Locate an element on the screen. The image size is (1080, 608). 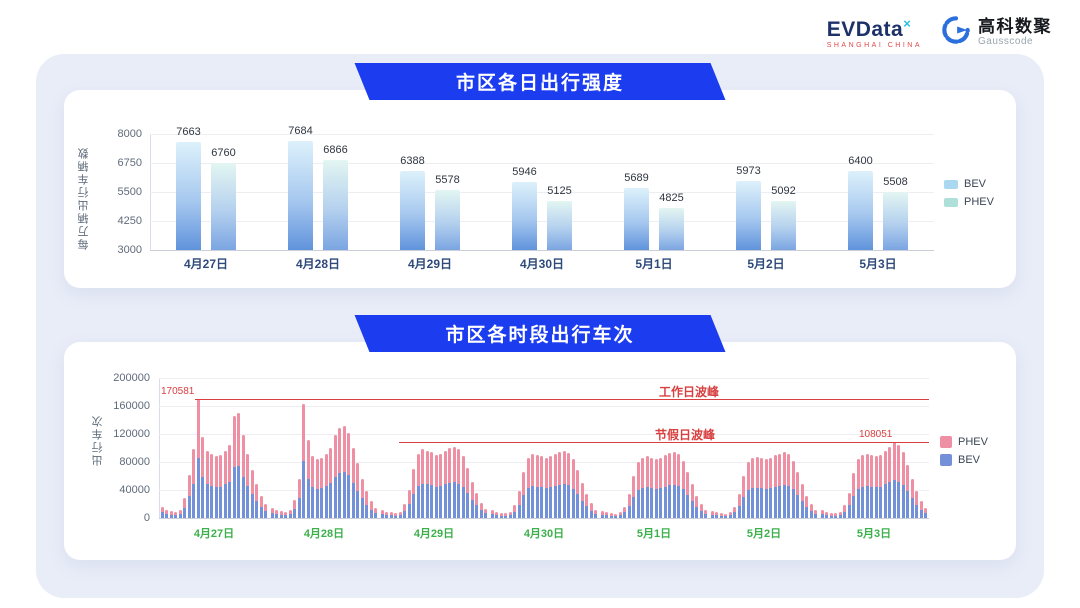
gausscode-subtitle: Gausscode is located at coordinates (1006, 42).